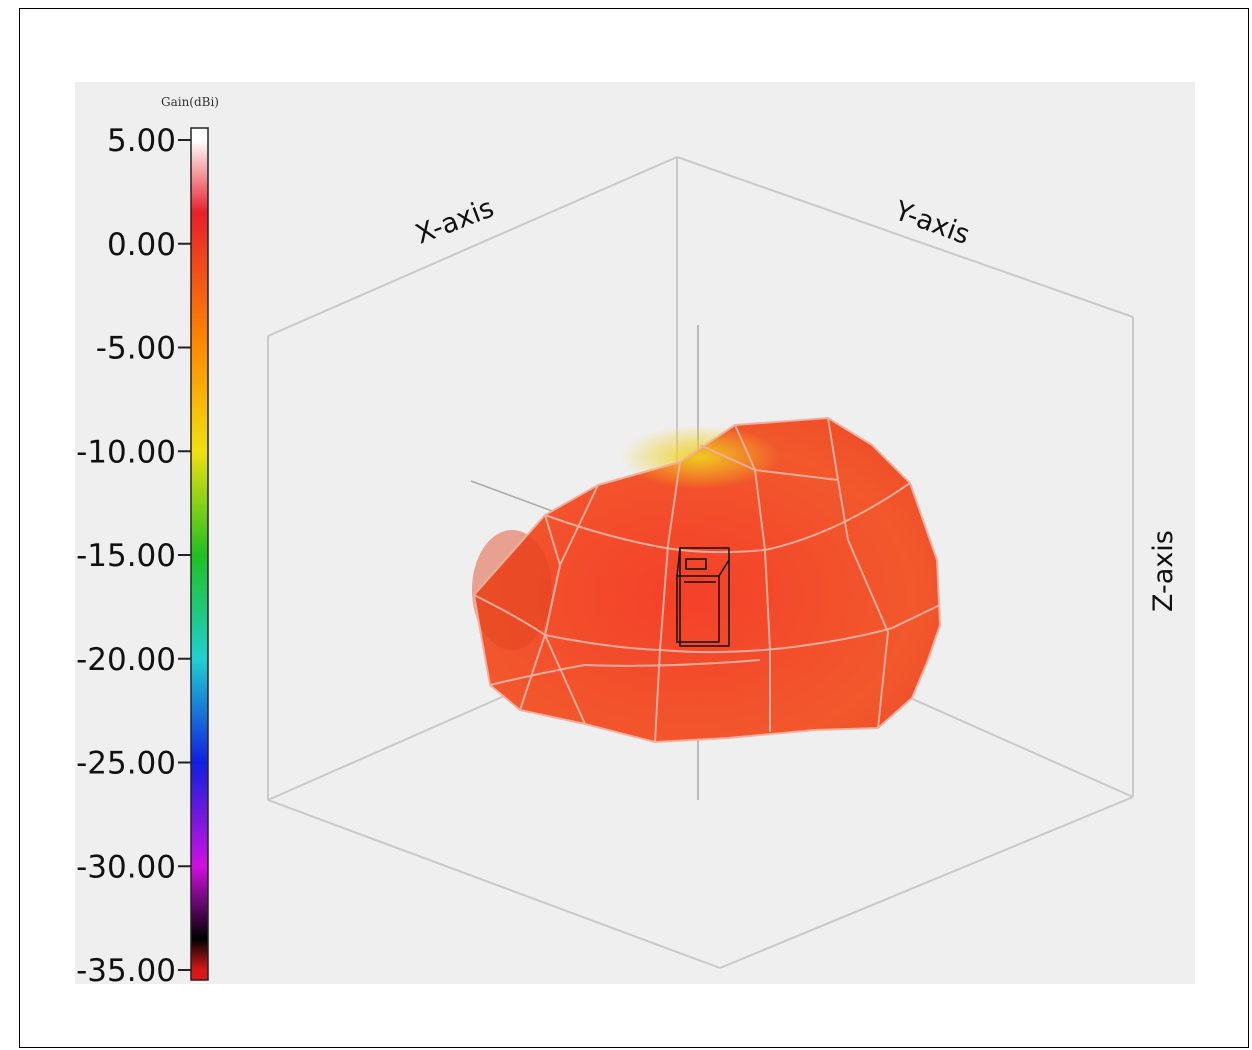 This screenshot has width=1252, height=1050. Describe the element at coordinates (932, 223) in the screenshot. I see `y-axis-label: Y-axis` at that location.